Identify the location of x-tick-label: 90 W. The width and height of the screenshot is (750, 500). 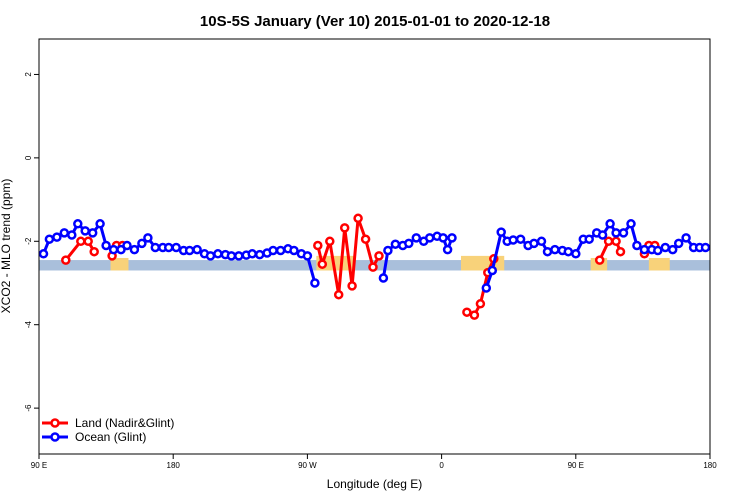
(307, 465).